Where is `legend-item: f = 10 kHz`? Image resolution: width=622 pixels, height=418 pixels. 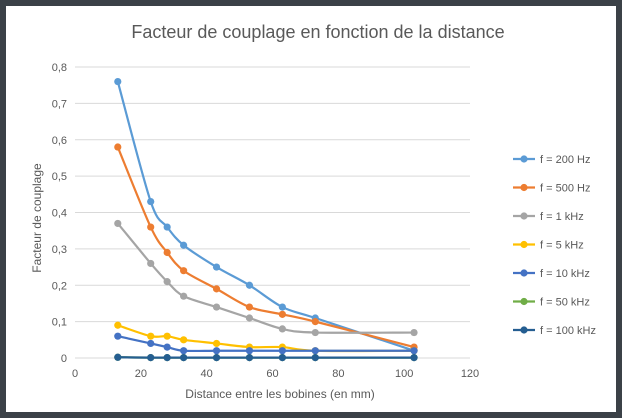
legend-item: f = 10 kHz is located at coordinates (551, 274).